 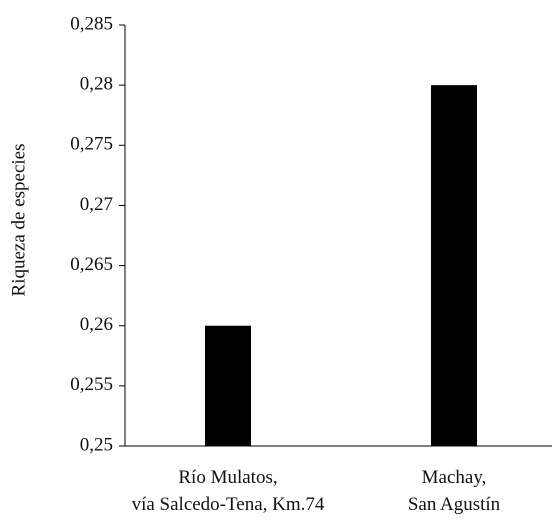 I want to click on x-tick-label: Río Mulatos, vía Salcedo-Tena, Km.74, so click(x=228, y=491).